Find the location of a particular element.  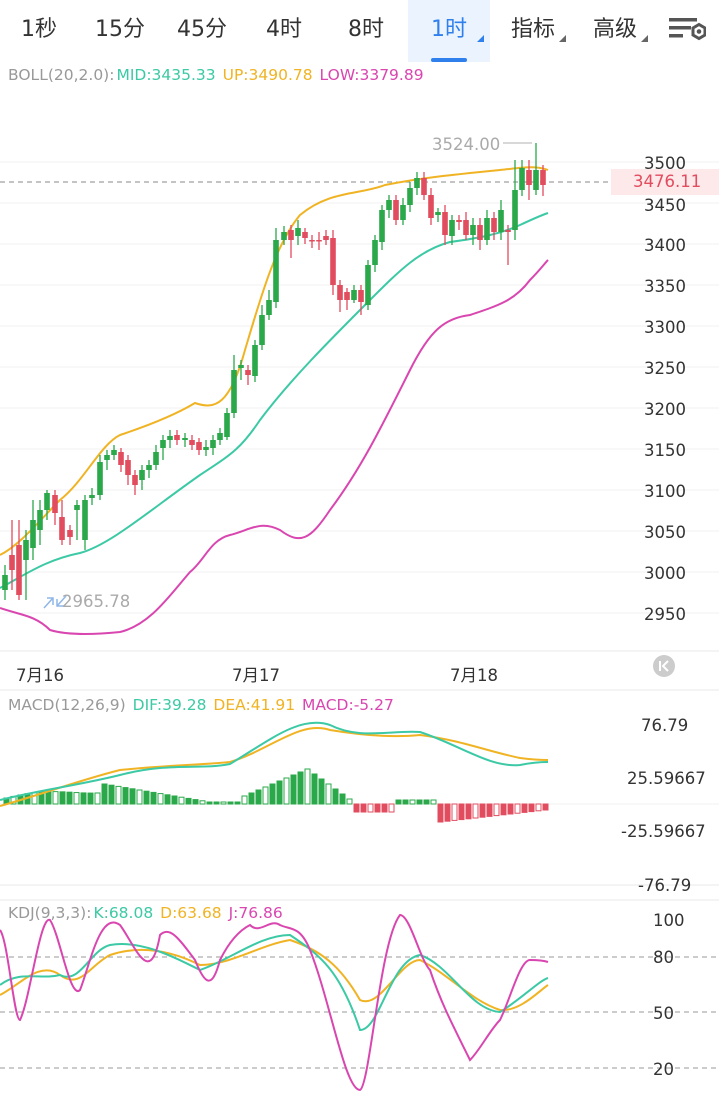

dropdown-indicator-icon is located at coordinates (644, 38).